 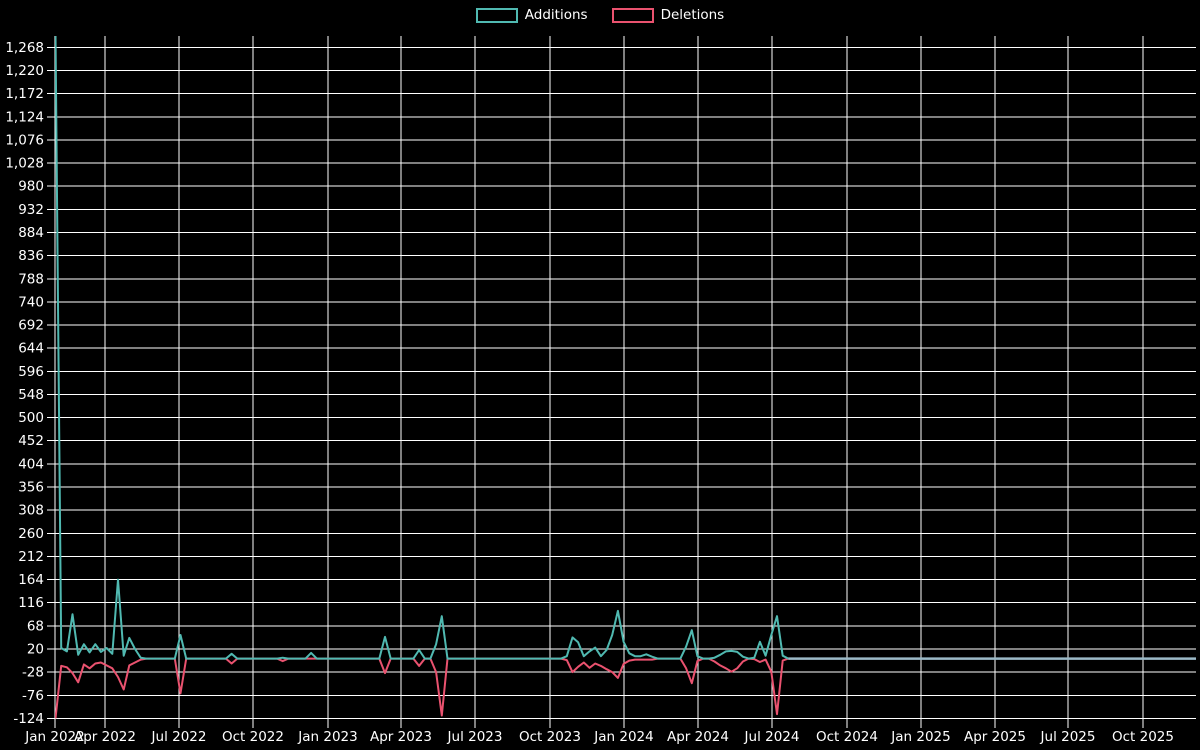 I want to click on x-axis-tick-label: Apr 2025, so click(x=995, y=737).